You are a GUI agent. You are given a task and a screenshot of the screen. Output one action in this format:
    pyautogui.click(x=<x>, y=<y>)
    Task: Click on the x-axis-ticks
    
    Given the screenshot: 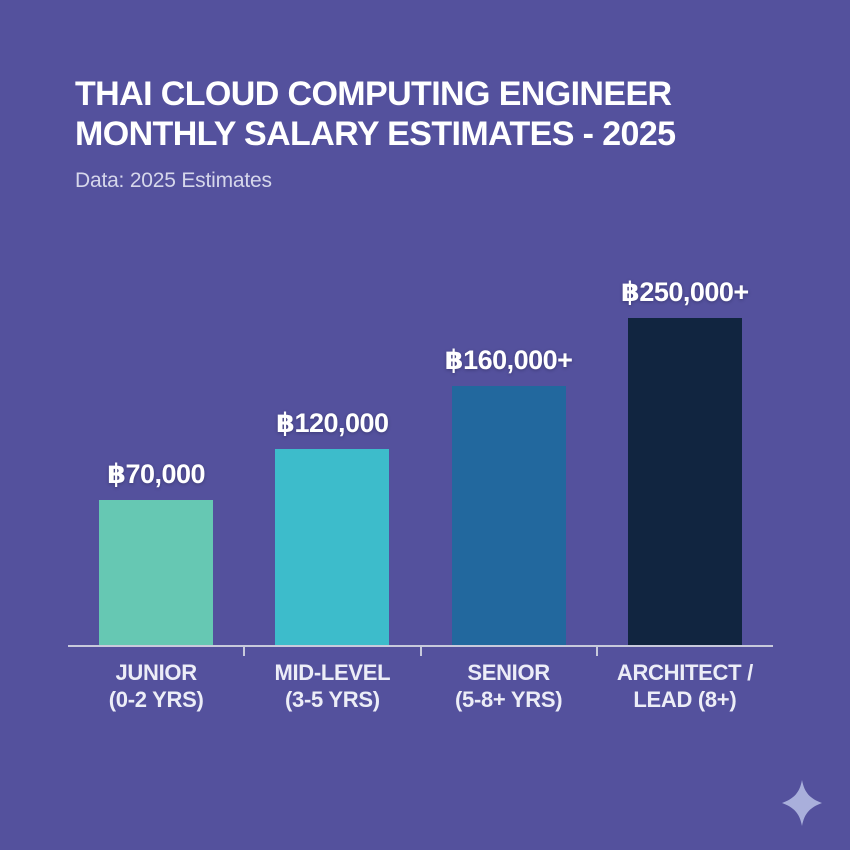 What is the action you would take?
    pyautogui.click(x=420, y=652)
    